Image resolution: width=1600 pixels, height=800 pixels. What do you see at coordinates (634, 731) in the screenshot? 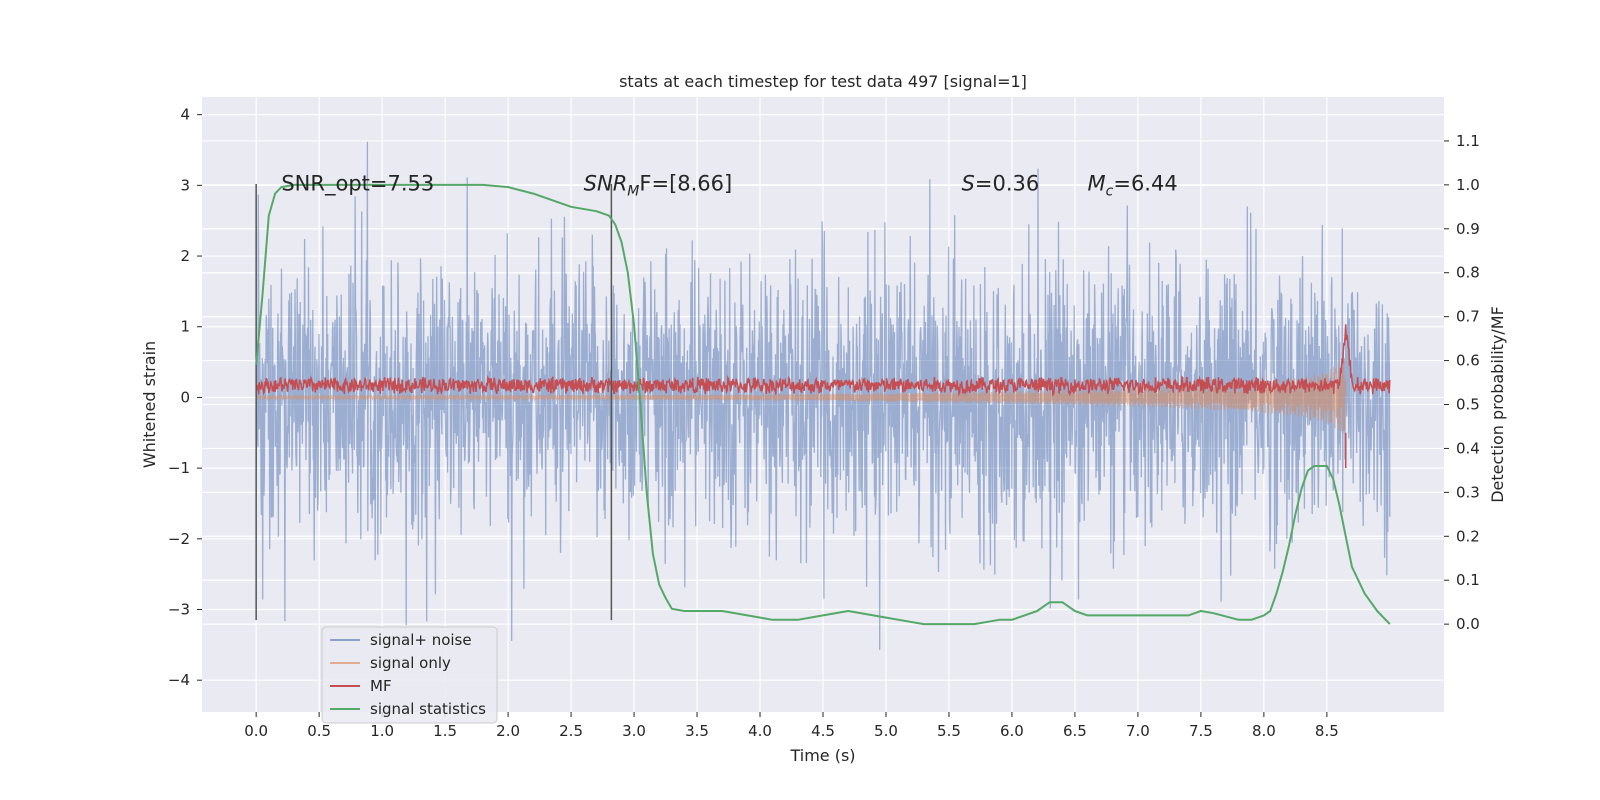
I see `x-tick-label: 3.0` at bounding box center [634, 731].